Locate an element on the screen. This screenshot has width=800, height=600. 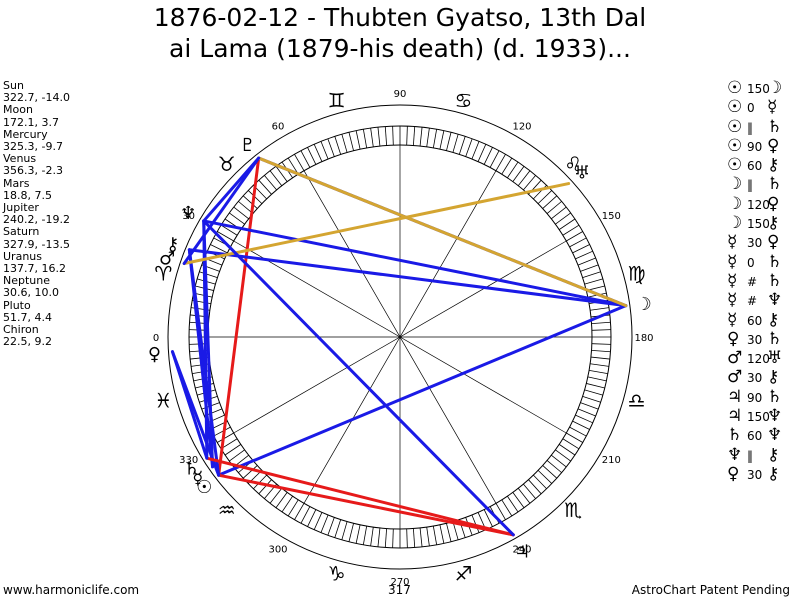
aspect-row: ☉ 150☽ is located at coordinates (757, 88).